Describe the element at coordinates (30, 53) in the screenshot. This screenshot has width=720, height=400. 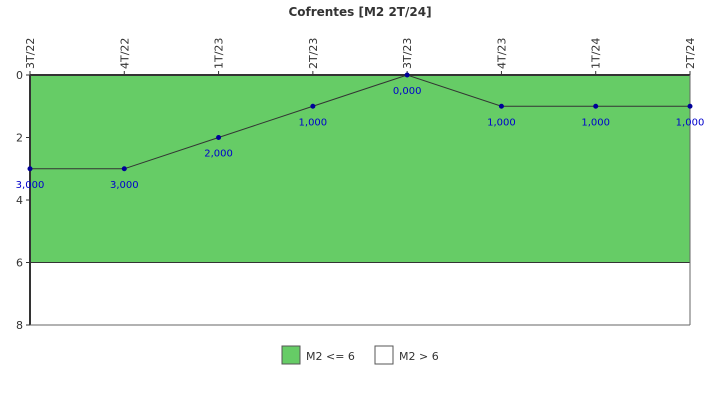
I see `x-tick-label: 3T/22` at that location.